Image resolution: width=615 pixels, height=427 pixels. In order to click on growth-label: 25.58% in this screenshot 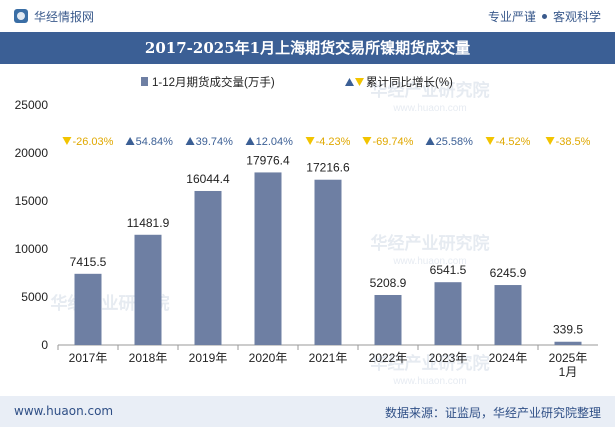, I will do `click(455, 142)`.